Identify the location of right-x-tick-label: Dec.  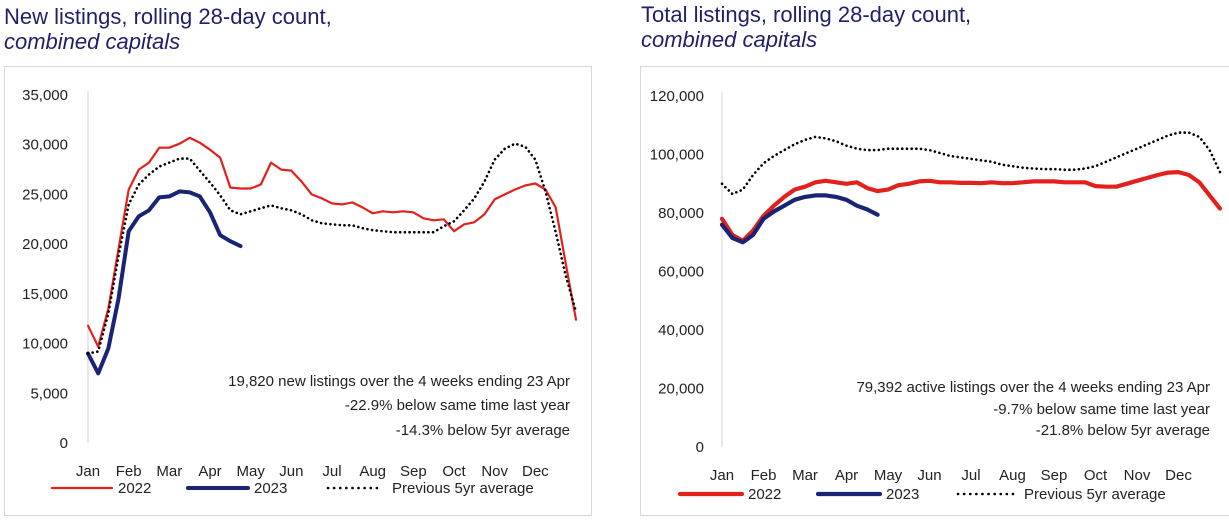
(1178, 475).